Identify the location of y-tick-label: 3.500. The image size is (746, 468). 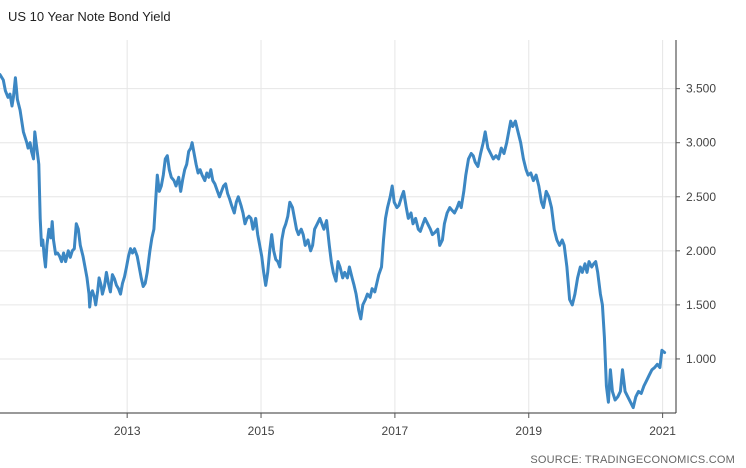
(701, 89).